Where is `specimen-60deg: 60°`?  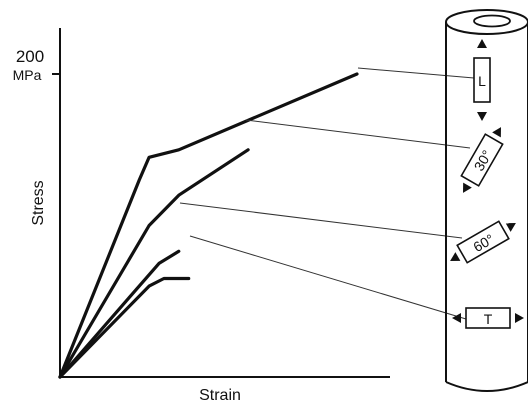
specimen-60deg: 60° is located at coordinates (483, 242).